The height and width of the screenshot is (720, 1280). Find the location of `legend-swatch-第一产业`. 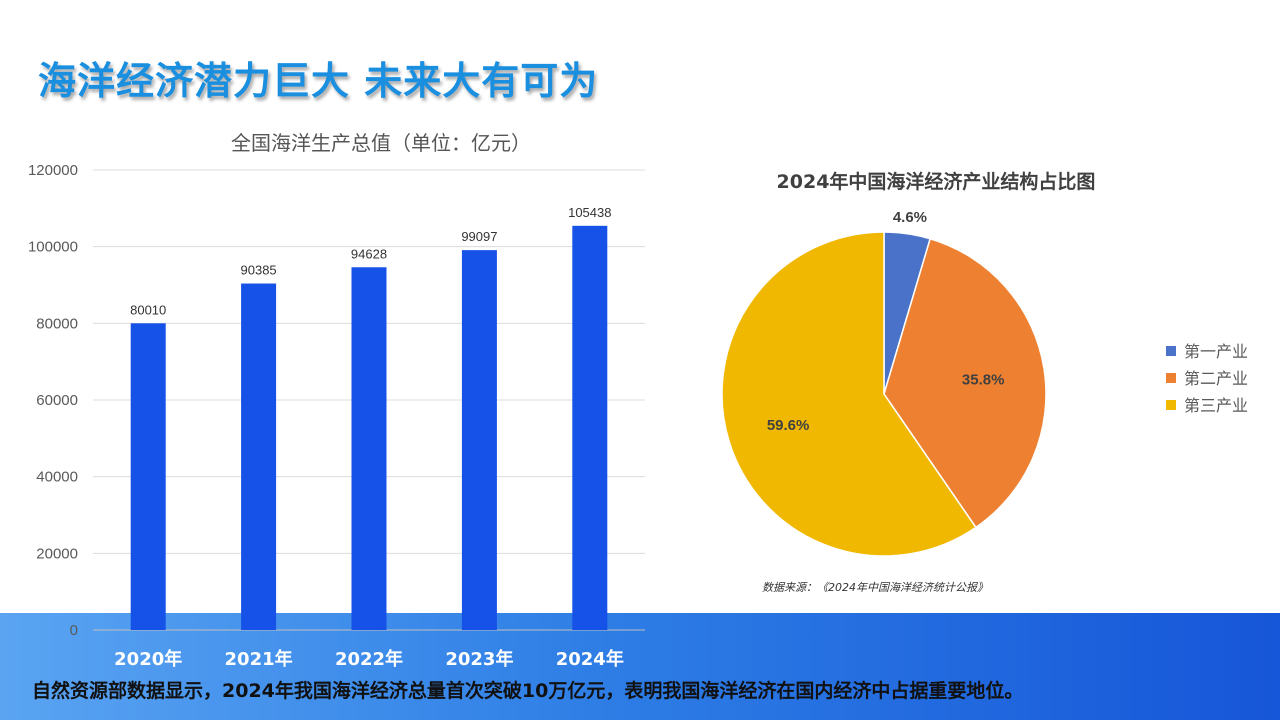

legend-swatch-第一产业 is located at coordinates (1171, 351).